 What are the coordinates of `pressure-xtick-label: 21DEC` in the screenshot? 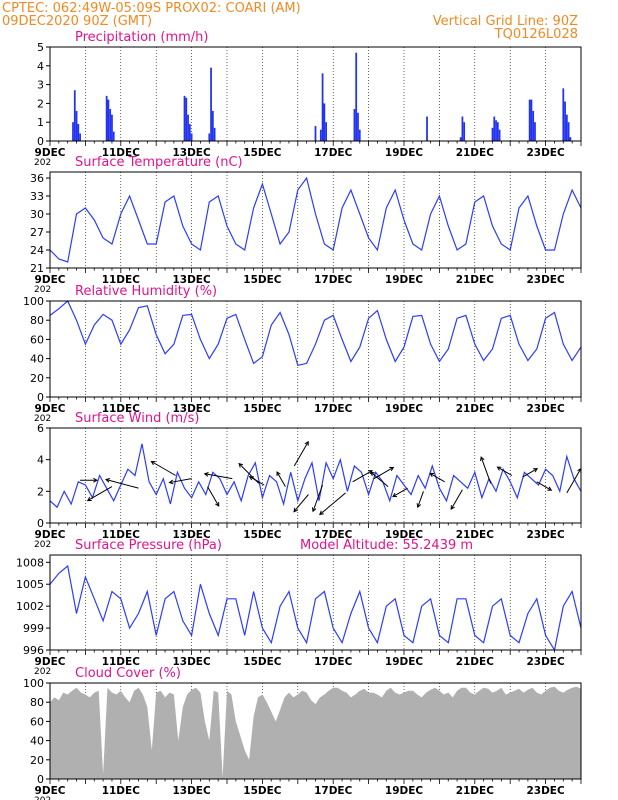 It's located at (475, 662).